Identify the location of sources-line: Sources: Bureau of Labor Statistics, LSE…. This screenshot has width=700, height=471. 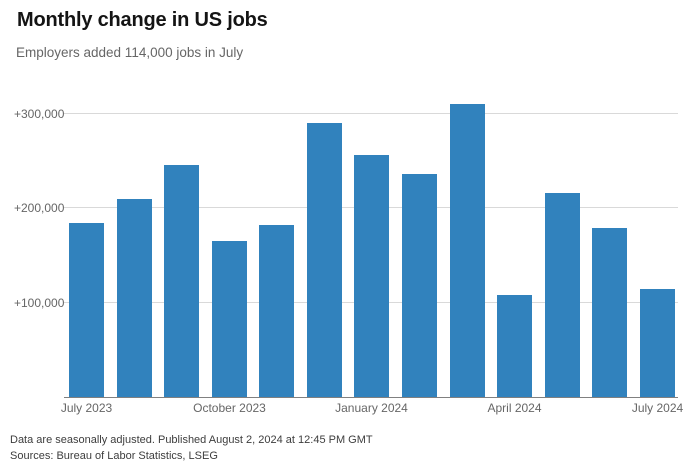
(114, 456).